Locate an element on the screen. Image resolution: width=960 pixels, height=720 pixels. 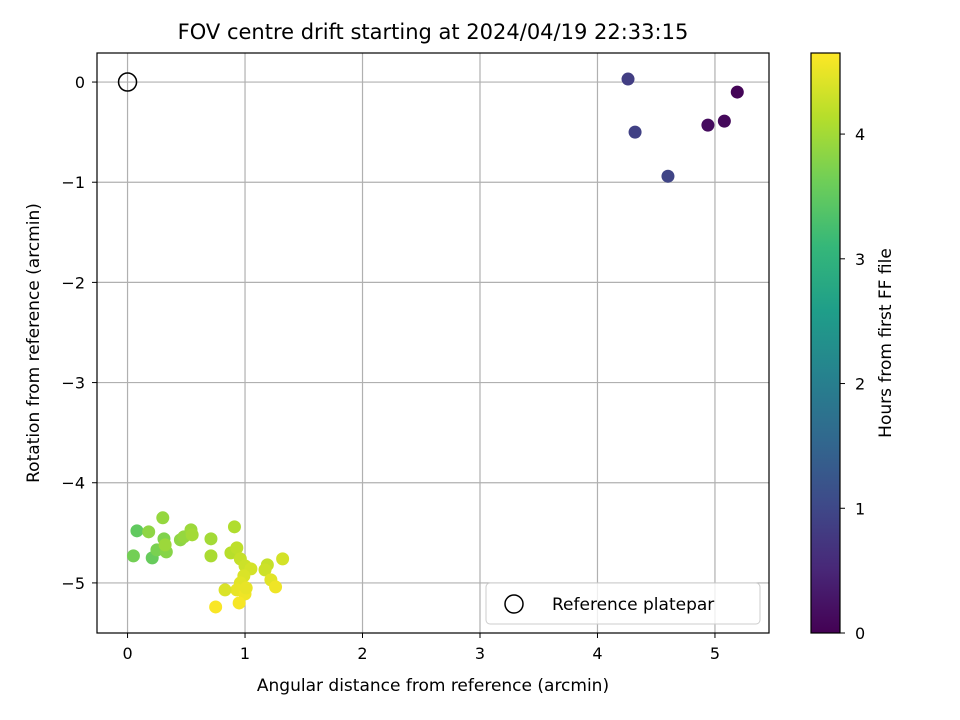
colorbar: 0 1 2 3 4 Hours from first FF file is located at coordinates (853, 347).